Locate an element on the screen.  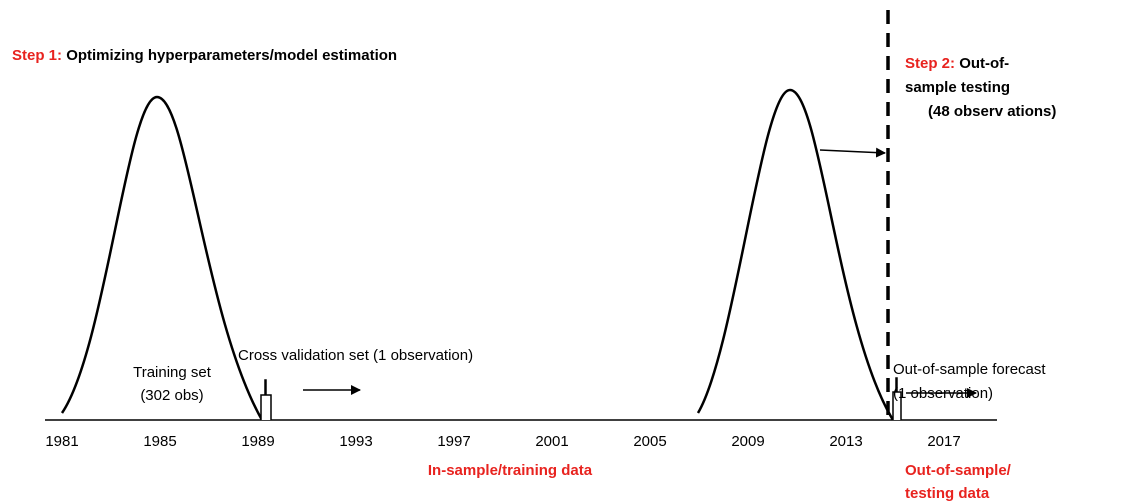
forecast-label: (1 observation) is located at coordinates (943, 393).